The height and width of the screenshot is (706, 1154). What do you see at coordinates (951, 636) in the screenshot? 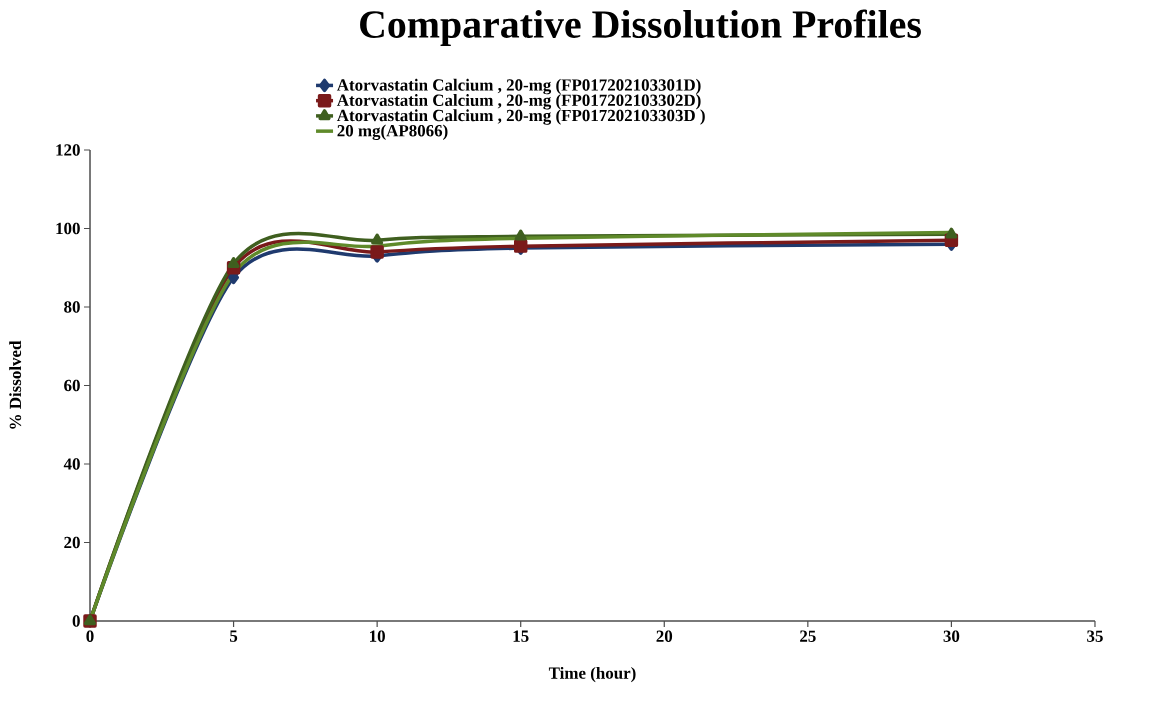
I see `x-tick-label: 30` at bounding box center [951, 636].